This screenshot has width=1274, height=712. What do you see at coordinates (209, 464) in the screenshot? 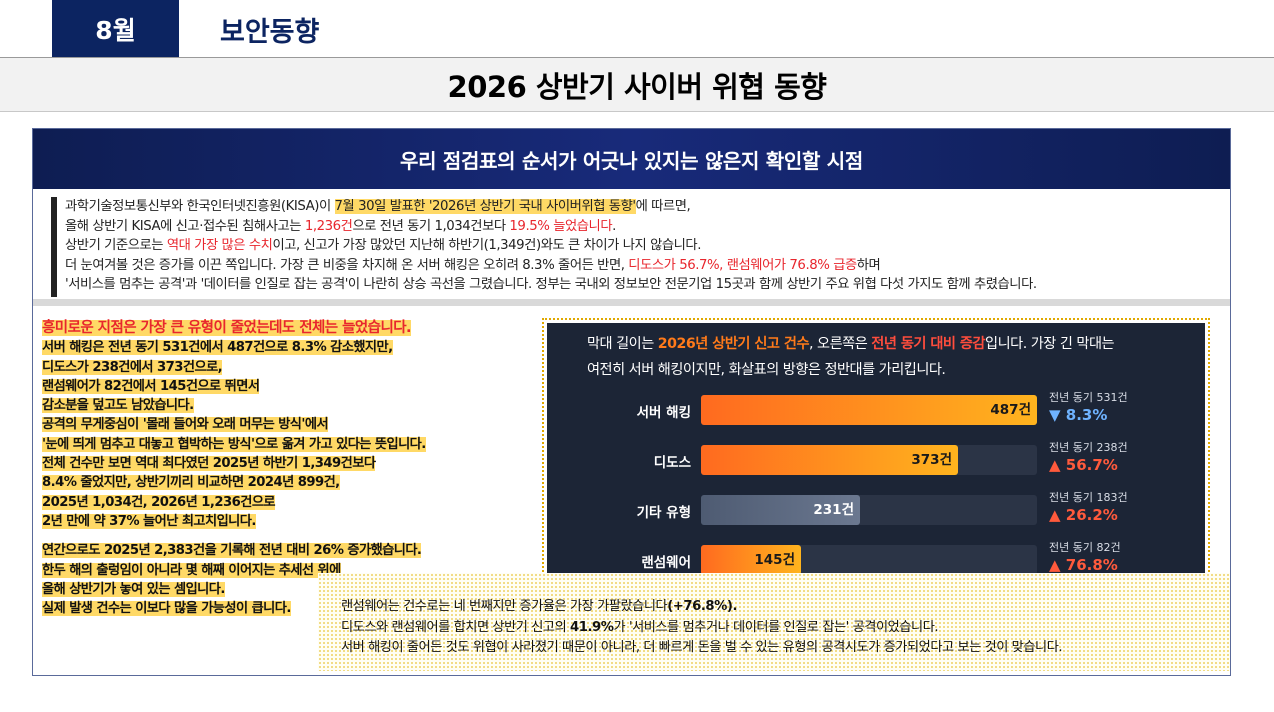
I see `analysis-line: 전체 건수만 보면 역대 최다였던 2025년 하반기 1,349건보다` at bounding box center [209, 464].